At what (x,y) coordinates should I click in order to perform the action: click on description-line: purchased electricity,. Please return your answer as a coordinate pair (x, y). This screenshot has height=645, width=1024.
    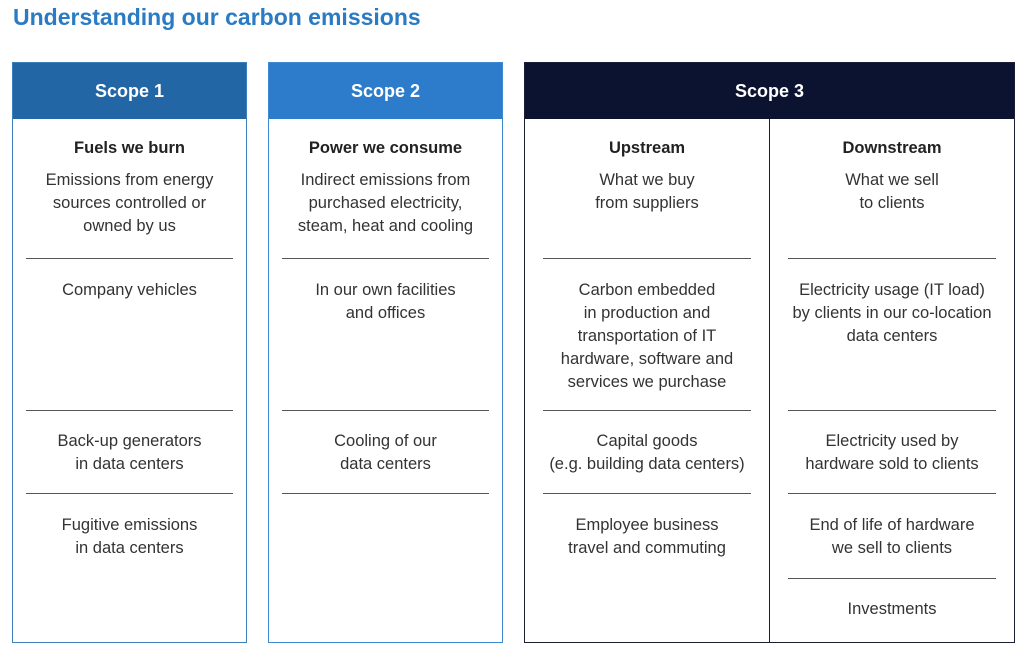
    Looking at the image, I should click on (385, 203).